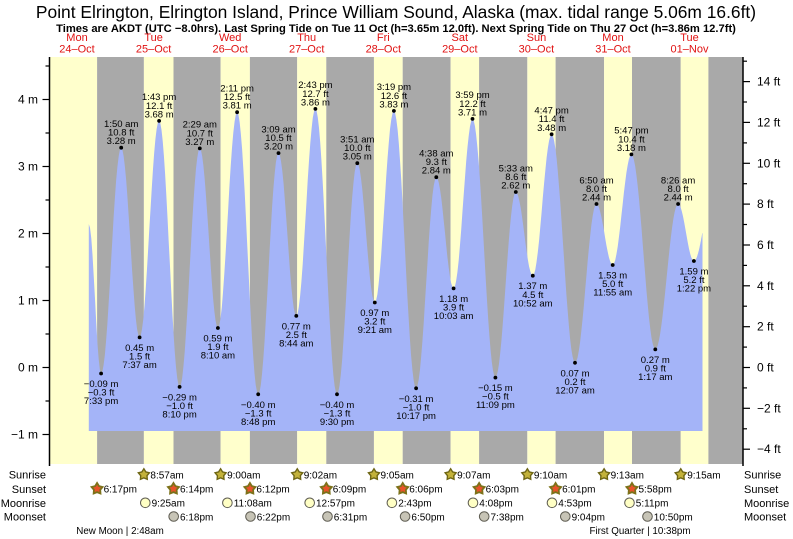  I want to click on svg-text: 0 m, so click(28, 368).